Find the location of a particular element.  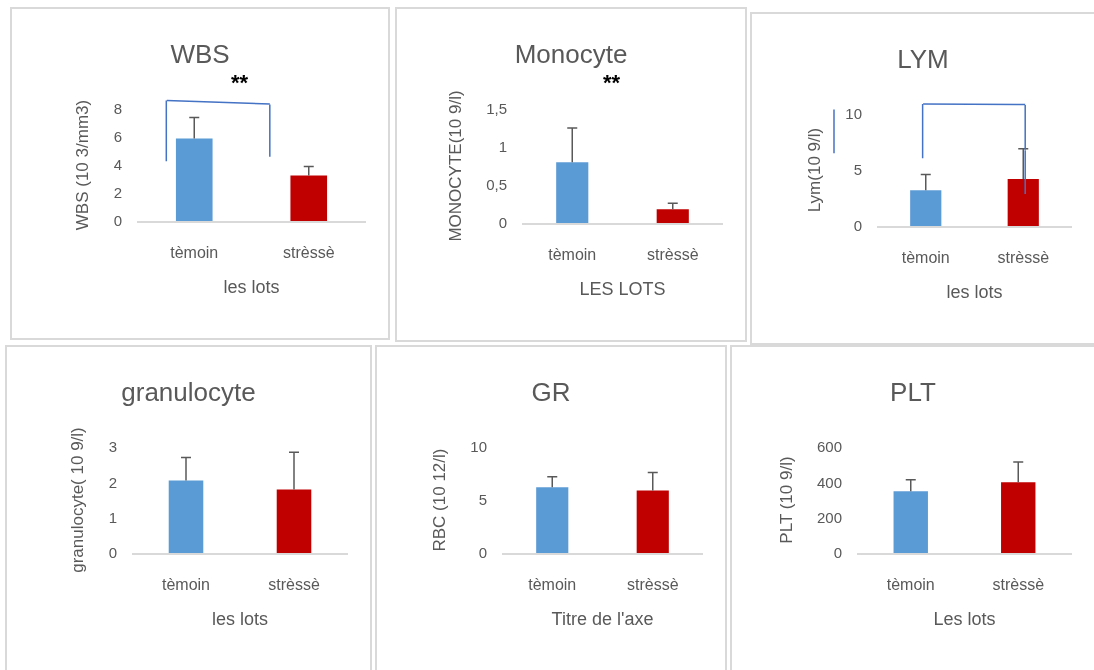

y-axis-title: granulocyte( 10 9/l) is located at coordinates (78, 500).